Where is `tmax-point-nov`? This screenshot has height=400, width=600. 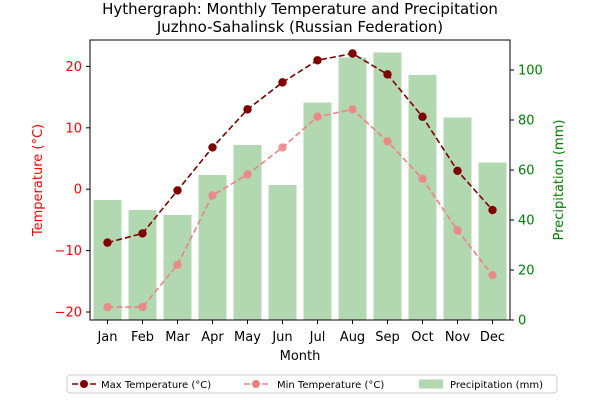
tmax-point-nov is located at coordinates (457, 170).